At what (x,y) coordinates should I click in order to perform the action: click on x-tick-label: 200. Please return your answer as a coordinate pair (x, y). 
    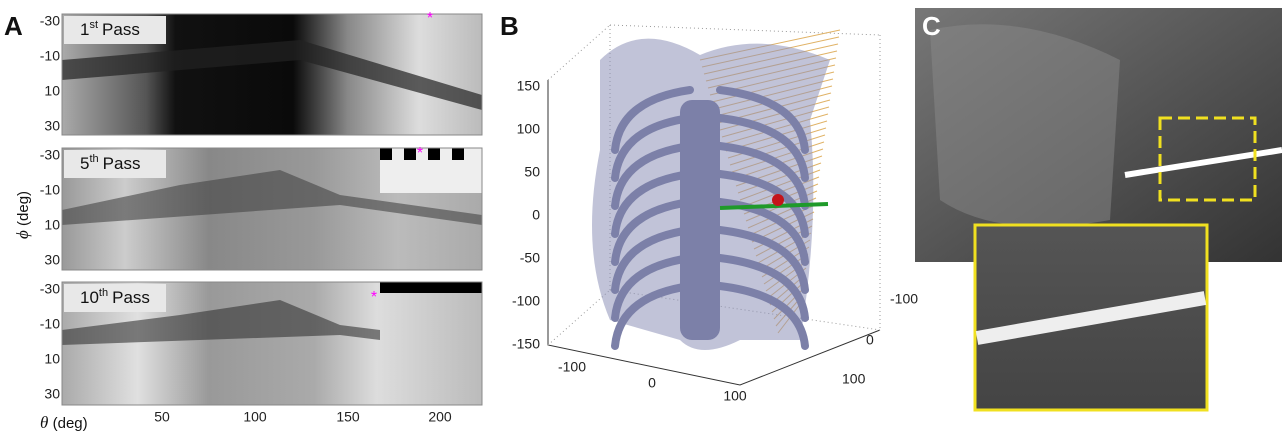
    Looking at the image, I should click on (440, 417).